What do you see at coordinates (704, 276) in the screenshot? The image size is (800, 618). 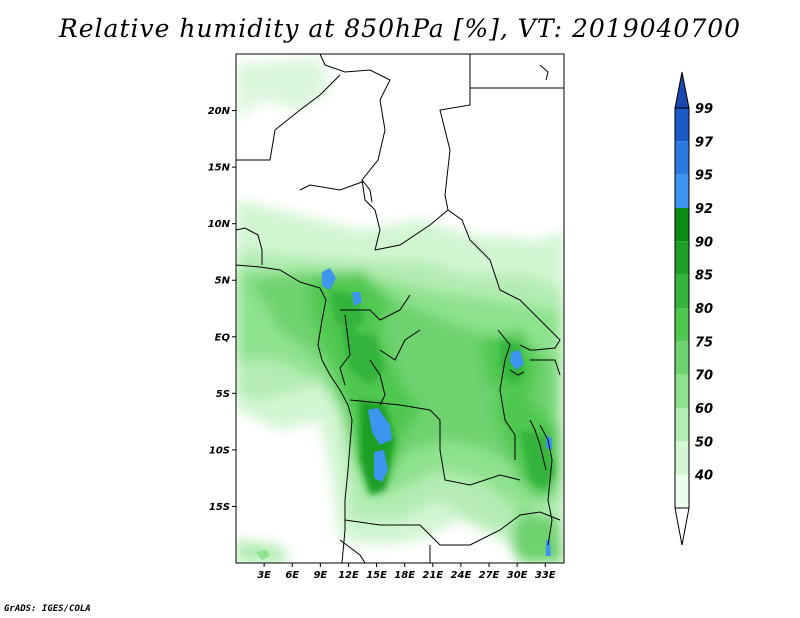 I see `colorbar-label: 85` at bounding box center [704, 276].